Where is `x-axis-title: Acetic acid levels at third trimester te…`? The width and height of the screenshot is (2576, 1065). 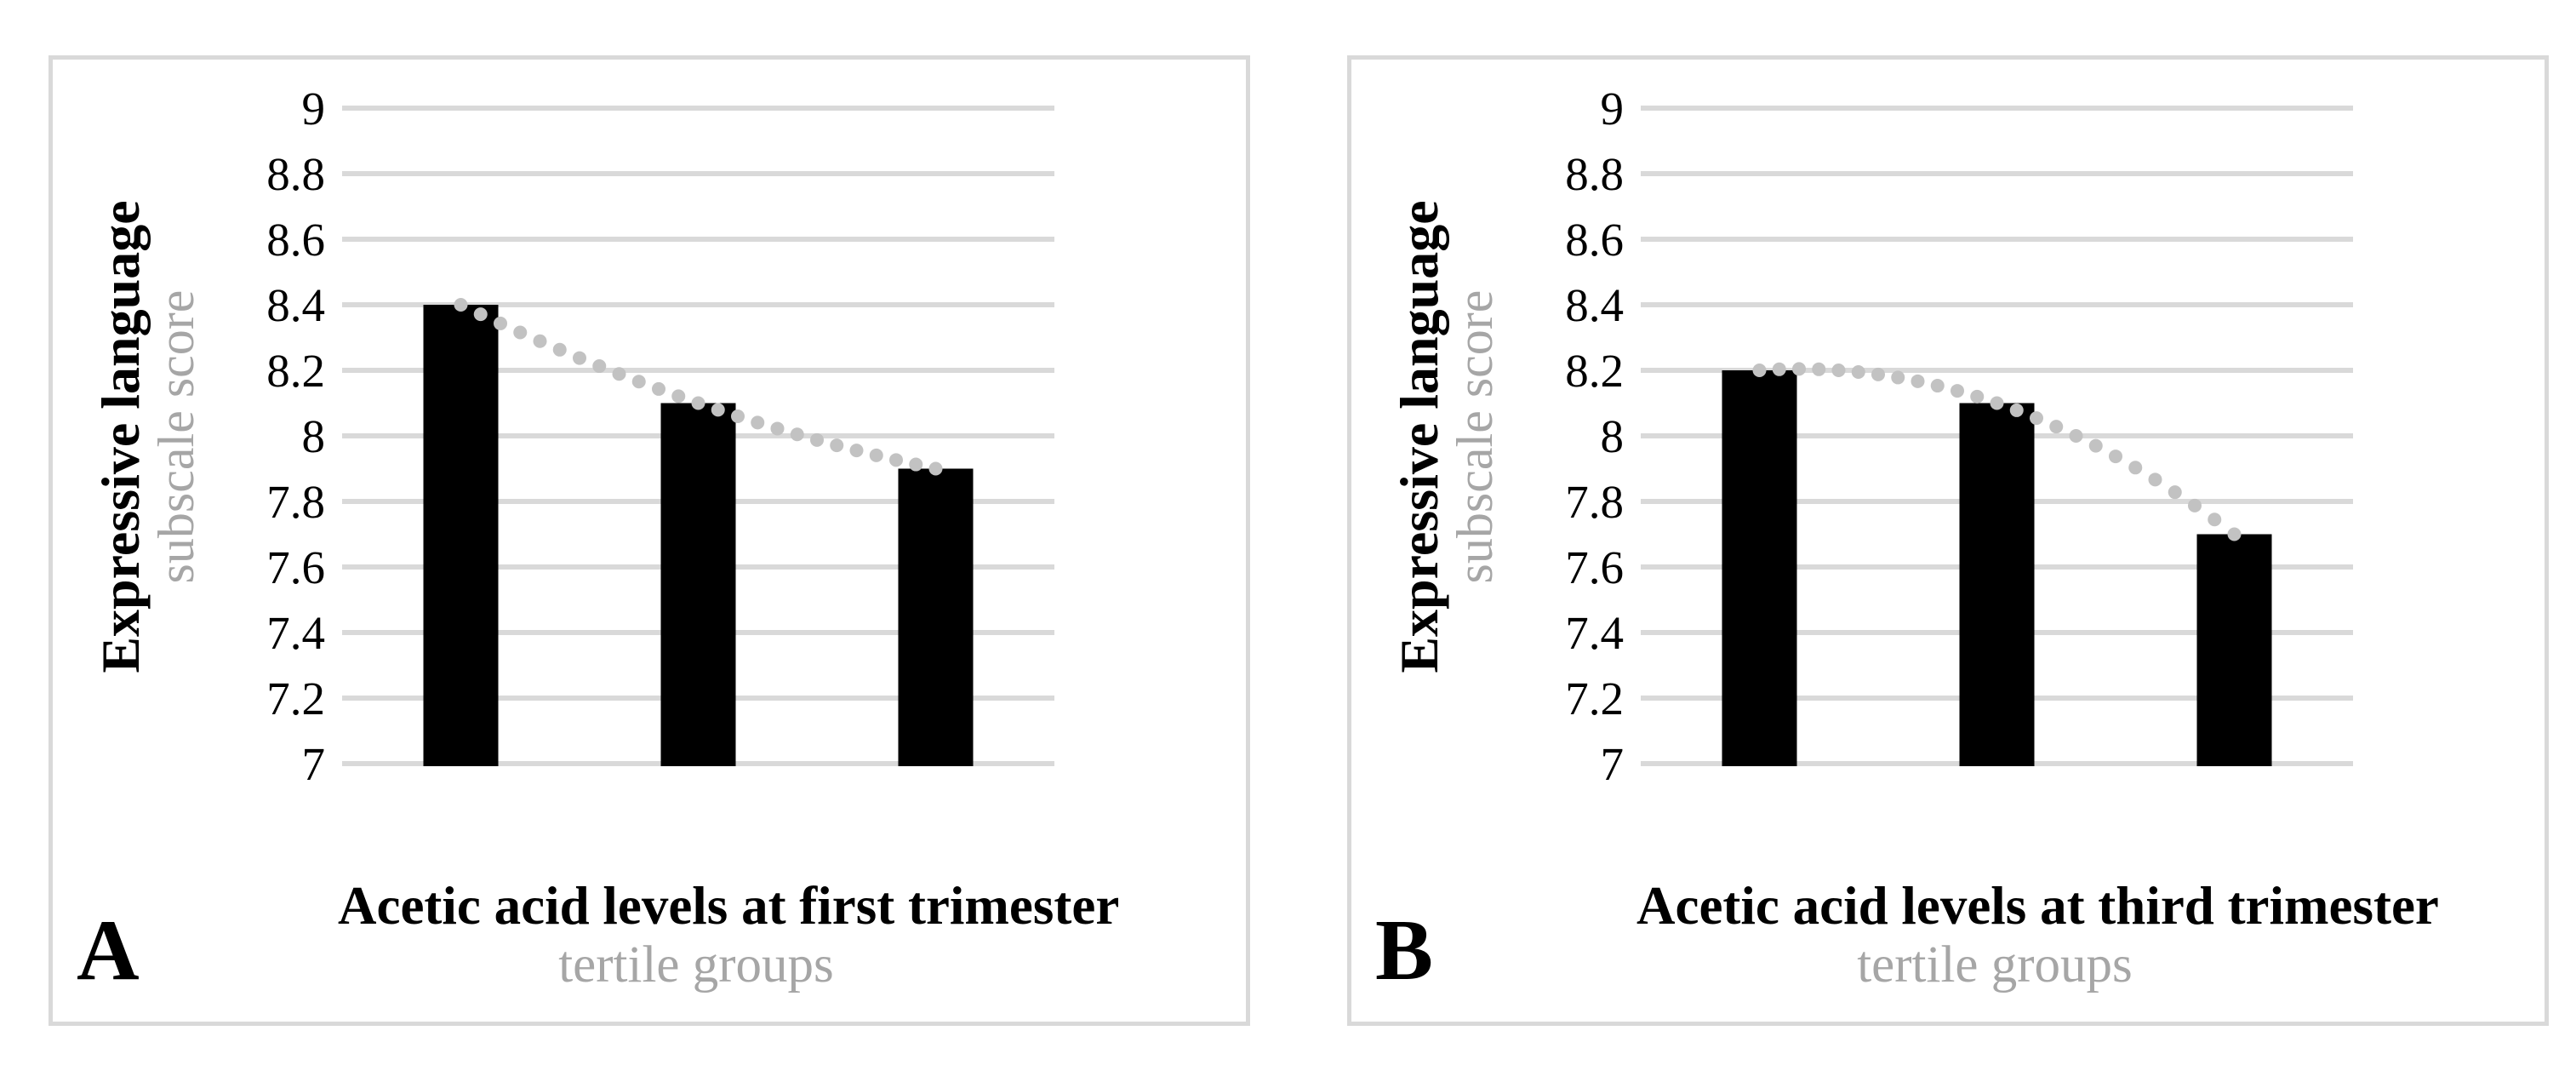
x-axis-title: Acetic acid levels at third trimester te… is located at coordinates (2037, 934).